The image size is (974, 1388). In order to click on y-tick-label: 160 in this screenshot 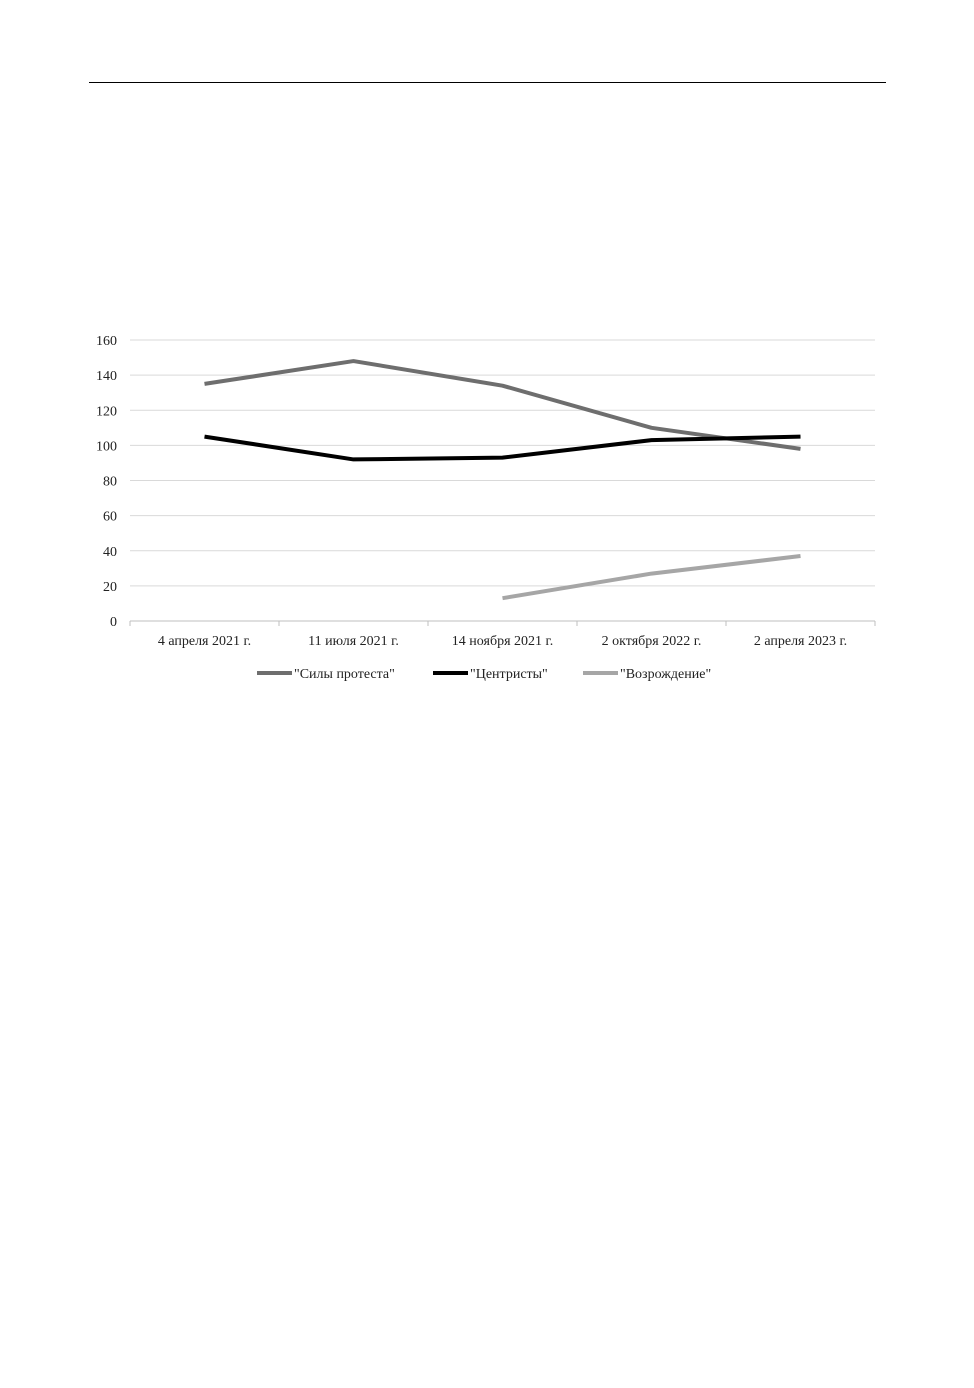, I will do `click(106, 341)`.